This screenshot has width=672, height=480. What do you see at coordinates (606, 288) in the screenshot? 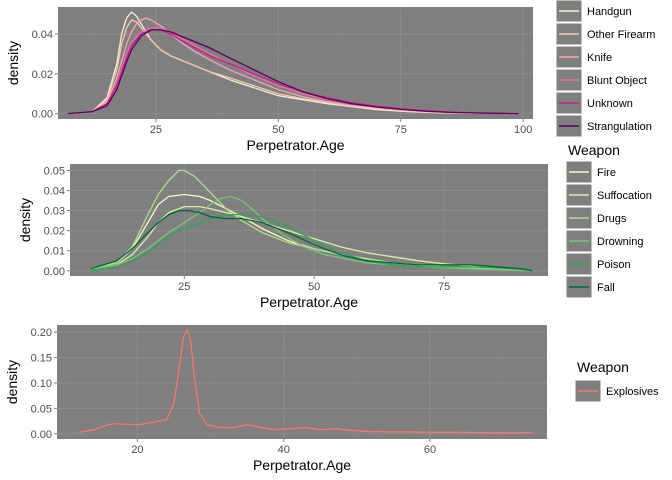
I see `legend-label: Fall` at bounding box center [606, 288].